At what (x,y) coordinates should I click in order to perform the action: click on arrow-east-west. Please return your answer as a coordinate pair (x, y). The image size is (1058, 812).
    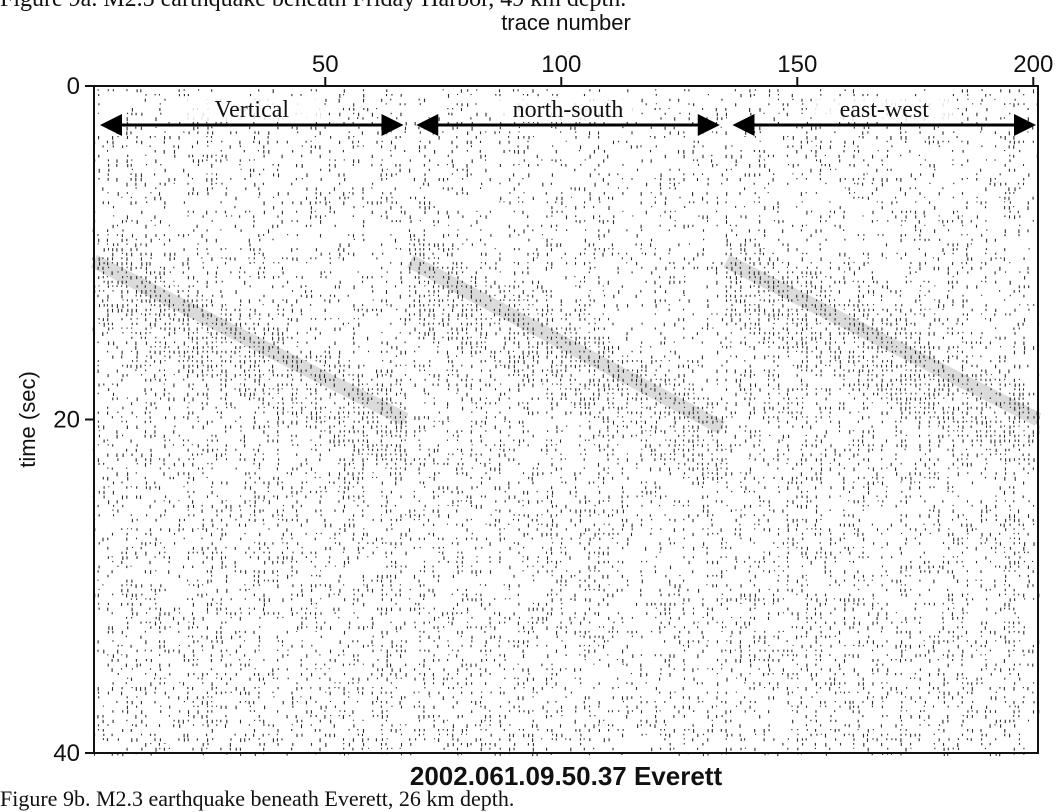
    Looking at the image, I should click on (884, 125).